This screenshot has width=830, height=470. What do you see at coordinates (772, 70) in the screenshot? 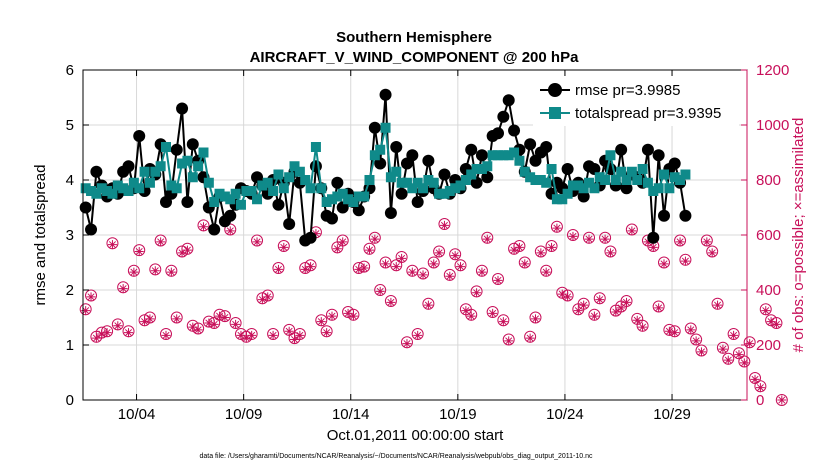
I see `y2-tick-label: 1200` at bounding box center [772, 70].